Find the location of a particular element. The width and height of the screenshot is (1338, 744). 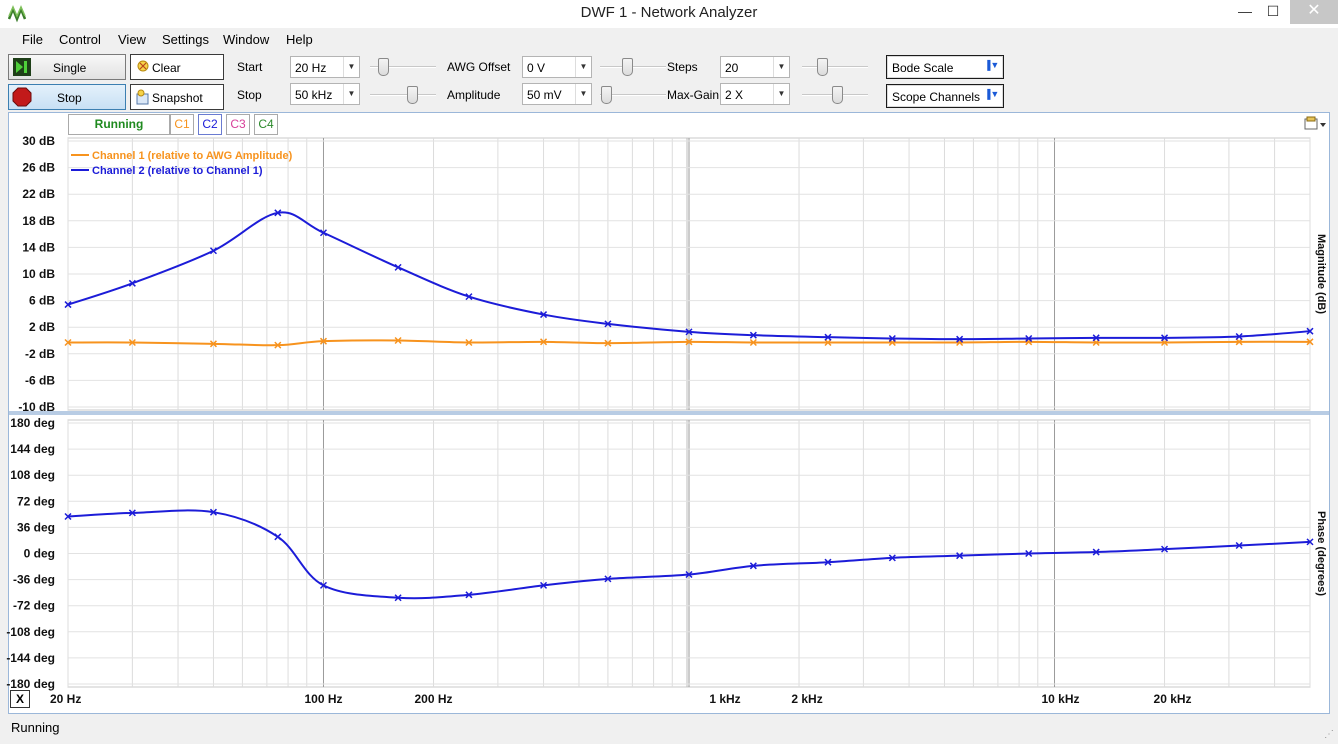

x-axis-button: X is located at coordinates (20, 699).